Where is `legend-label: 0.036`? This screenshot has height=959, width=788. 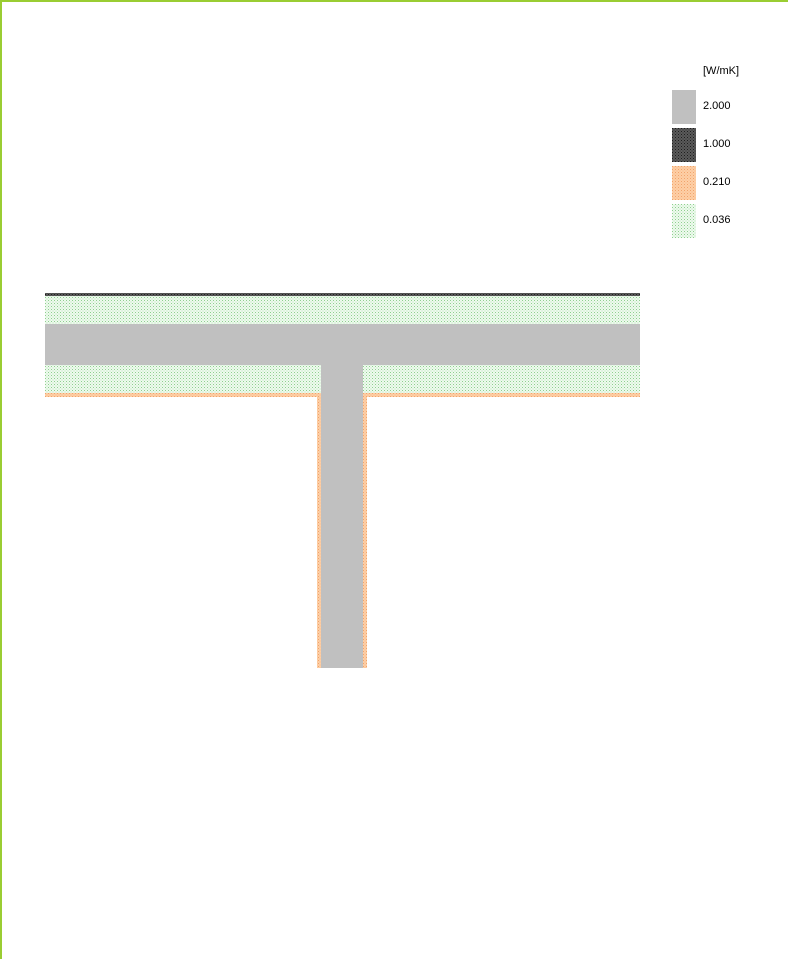
legend-label: 0.036 is located at coordinates (717, 220).